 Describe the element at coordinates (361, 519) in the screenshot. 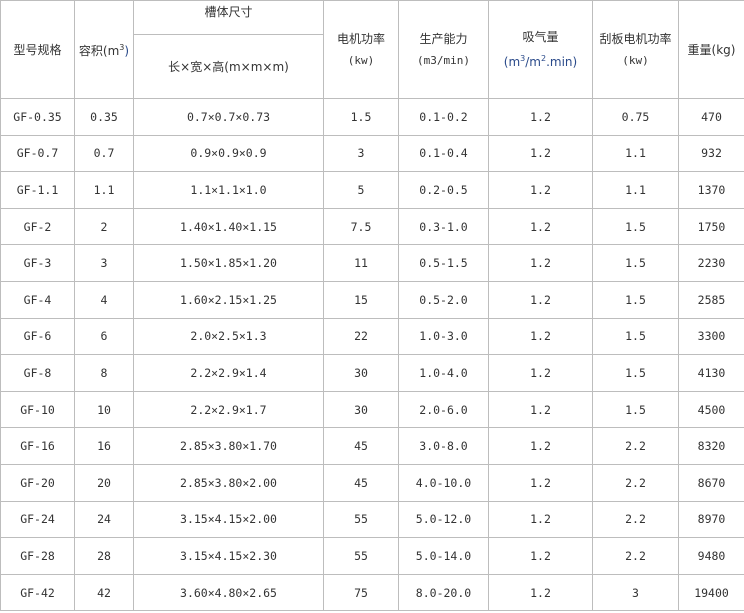

I see `cell-motor-power: 55` at that location.